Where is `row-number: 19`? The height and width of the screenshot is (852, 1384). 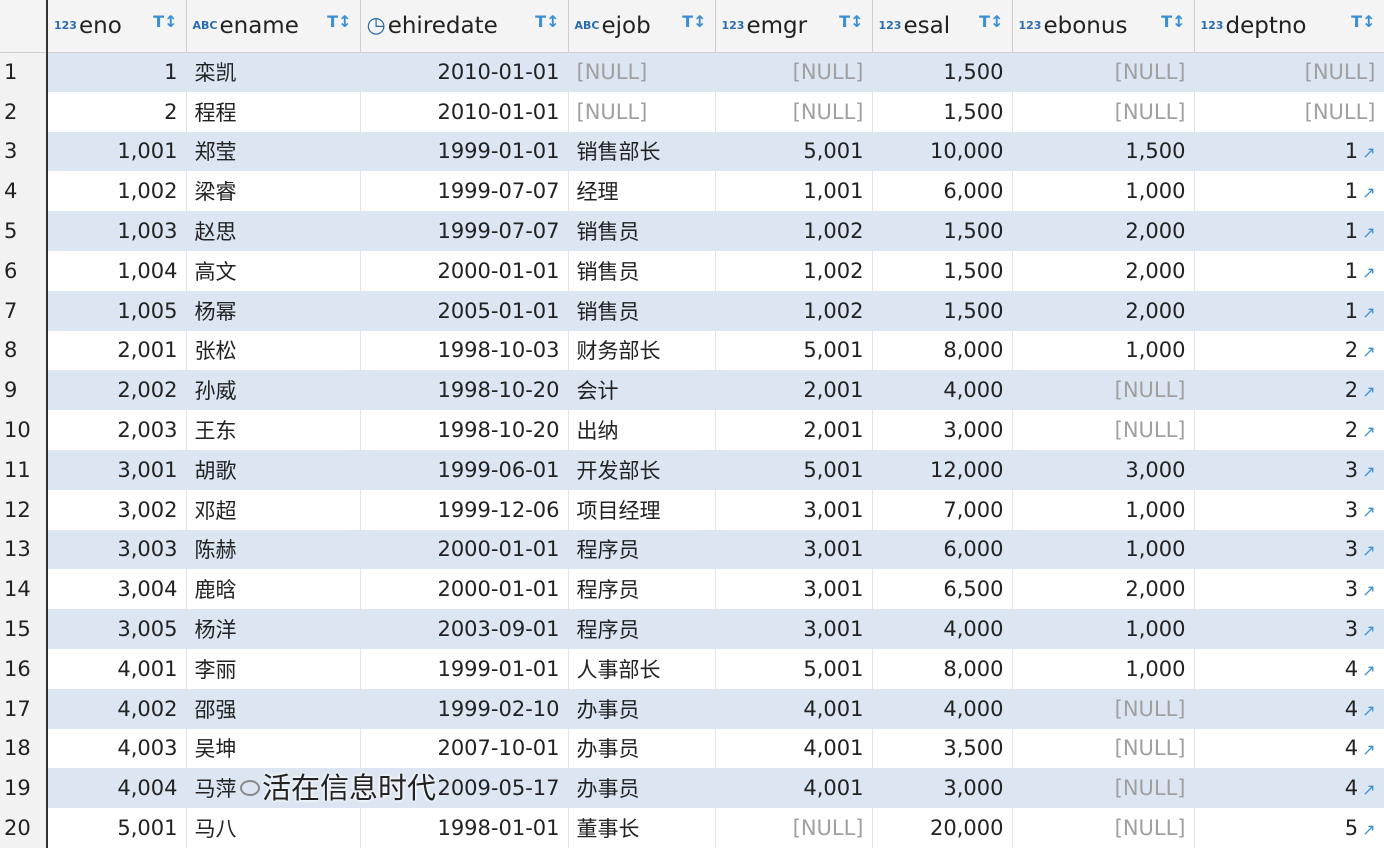 row-number: 19 is located at coordinates (24, 788).